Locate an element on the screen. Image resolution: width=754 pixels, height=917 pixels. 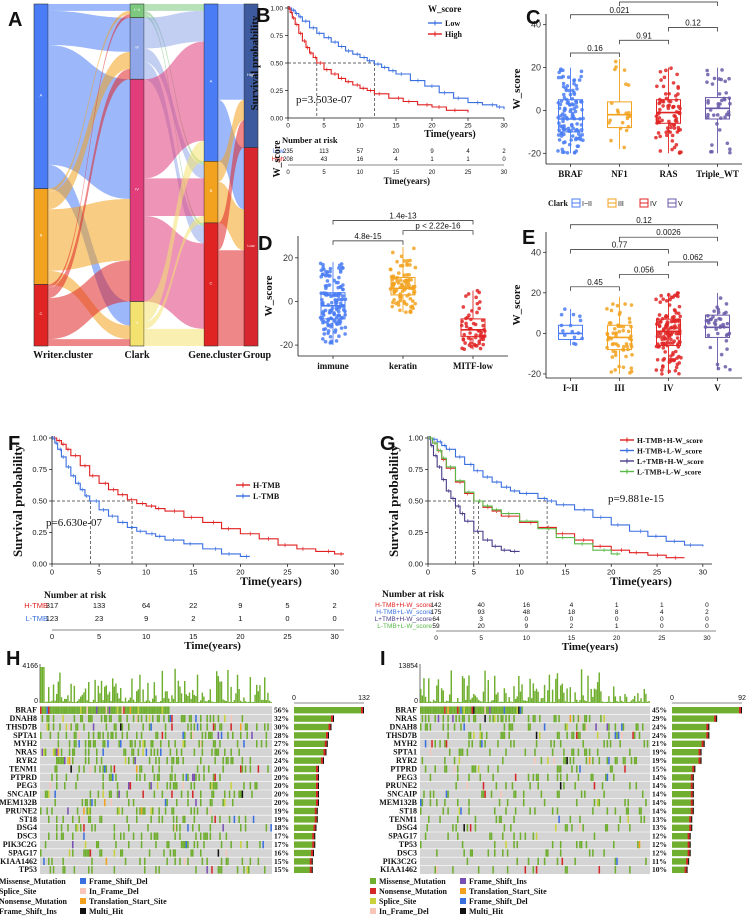
risk-tick-label: 5 is located at coordinates (481, 638).